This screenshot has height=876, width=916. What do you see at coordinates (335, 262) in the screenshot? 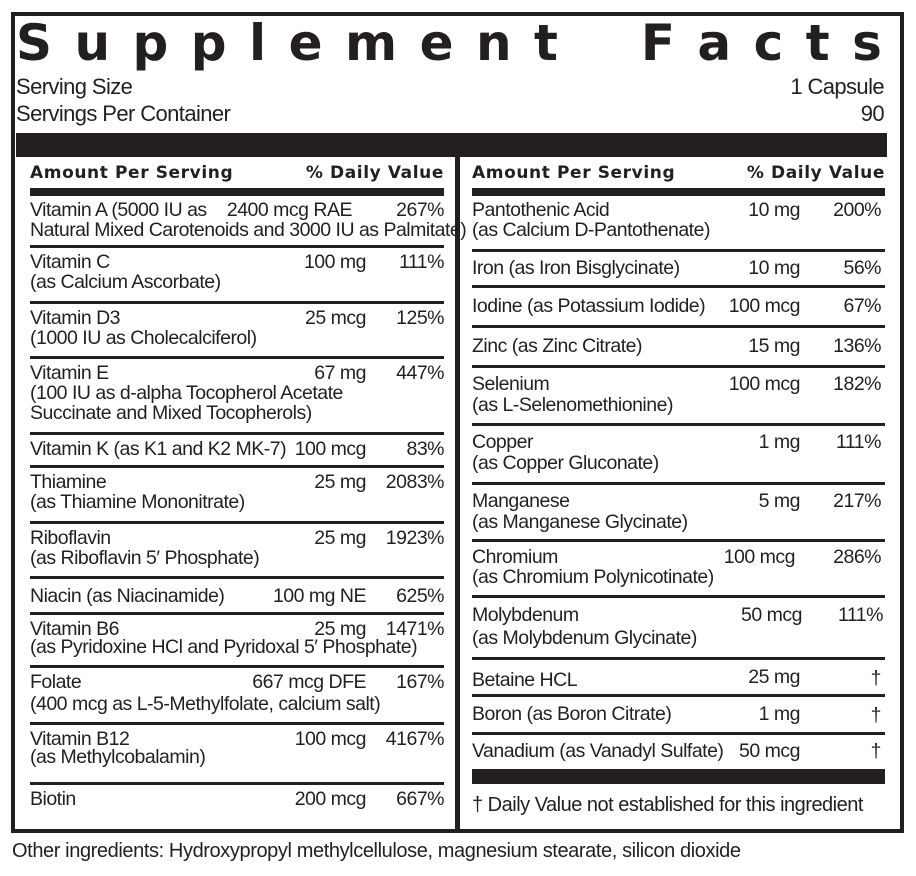
I see `nutrient-amount: 100 mg` at bounding box center [335, 262].